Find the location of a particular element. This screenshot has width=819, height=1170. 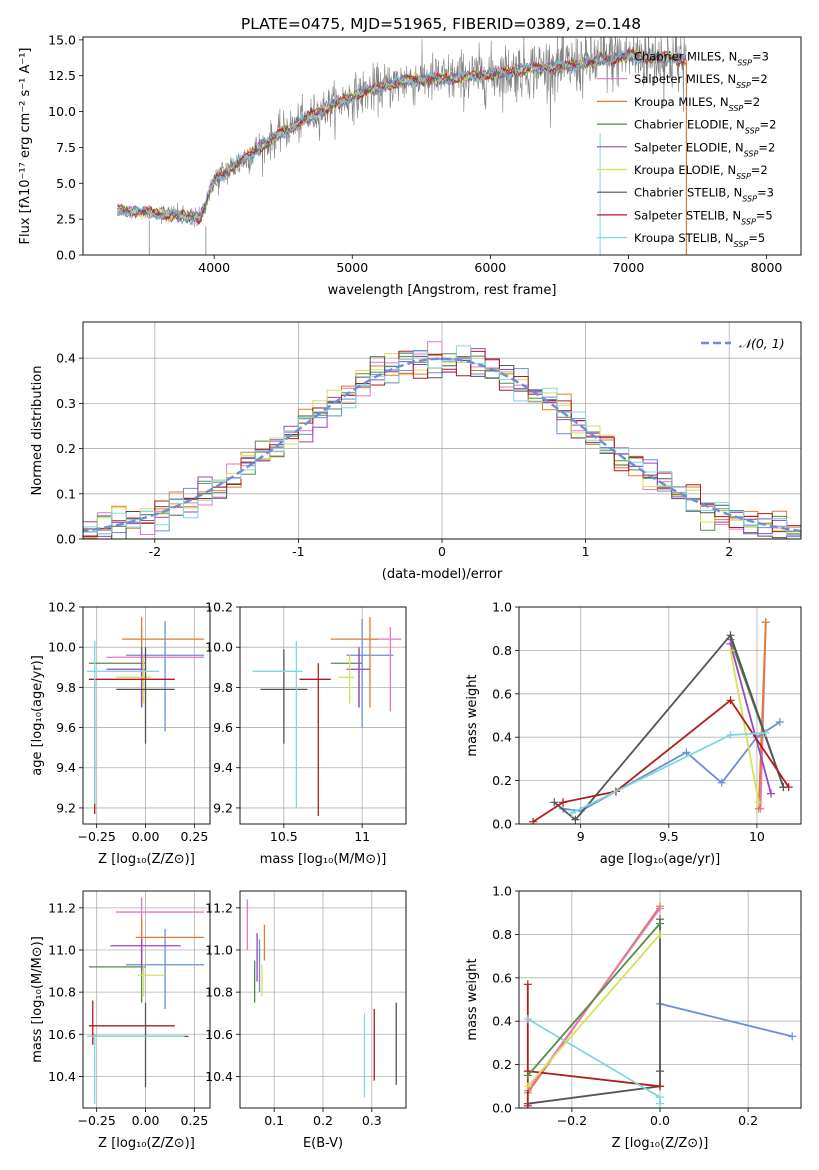

legend-entry: Kroupa MILES, NSSP=2 is located at coordinates (697, 104).